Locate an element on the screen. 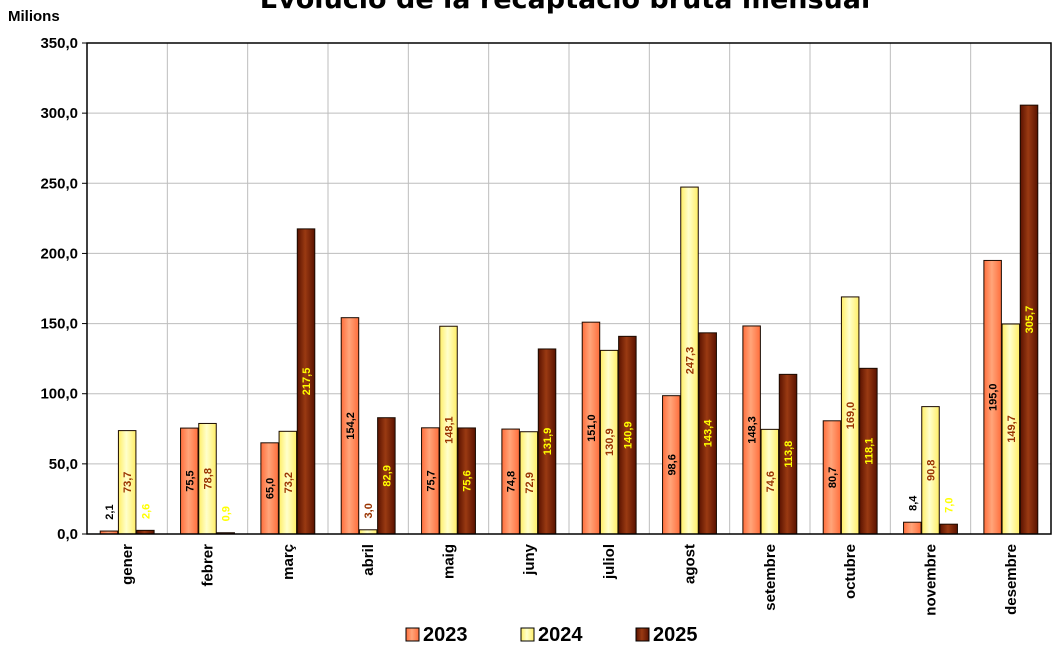  data-label-2024-novembre: 90,8 is located at coordinates (932, 470).